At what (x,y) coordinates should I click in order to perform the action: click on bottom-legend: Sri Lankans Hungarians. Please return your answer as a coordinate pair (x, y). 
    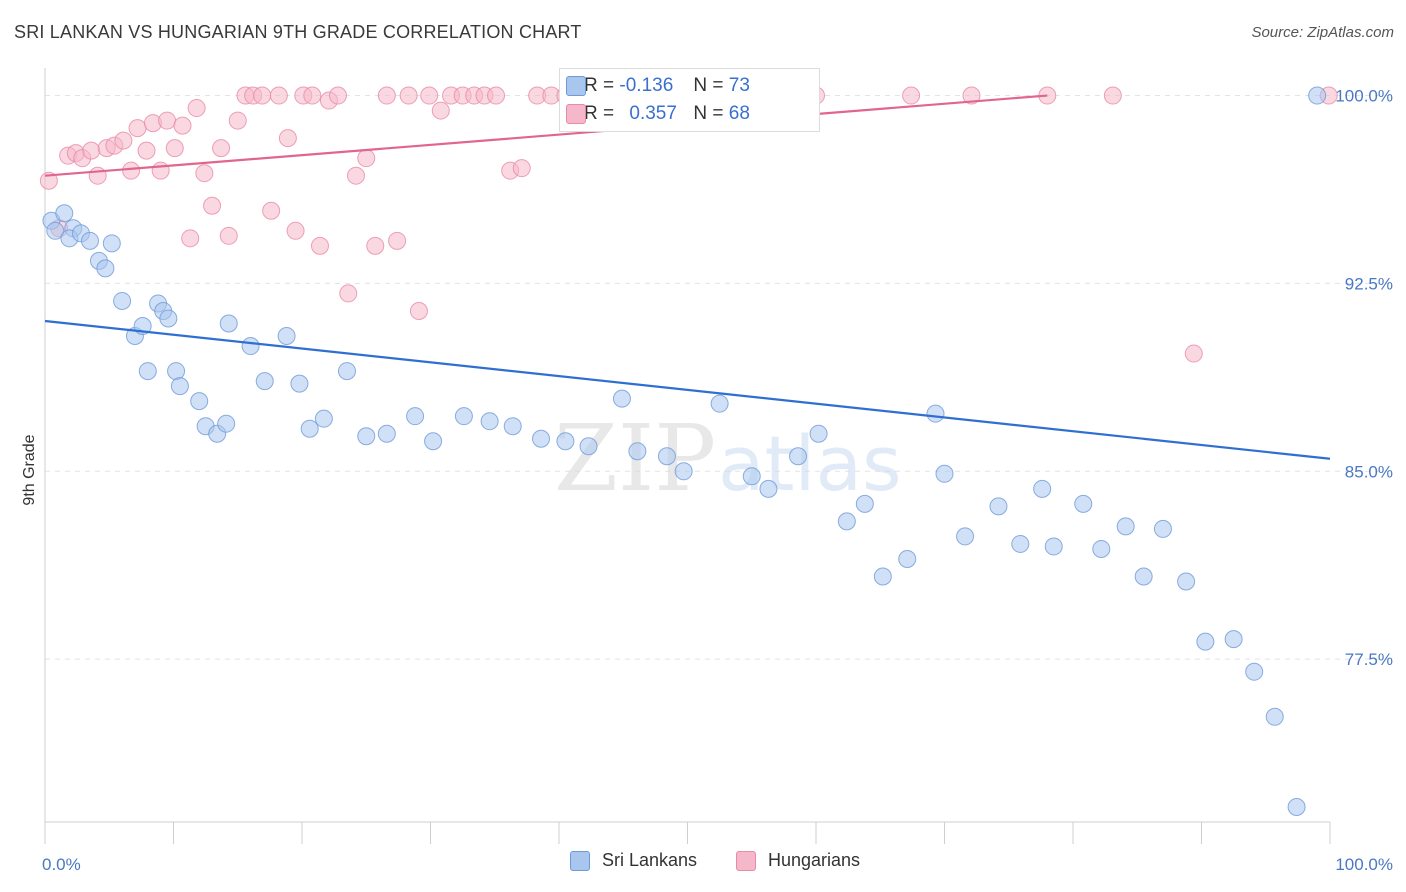
    Looking at the image, I should click on (703, 864).